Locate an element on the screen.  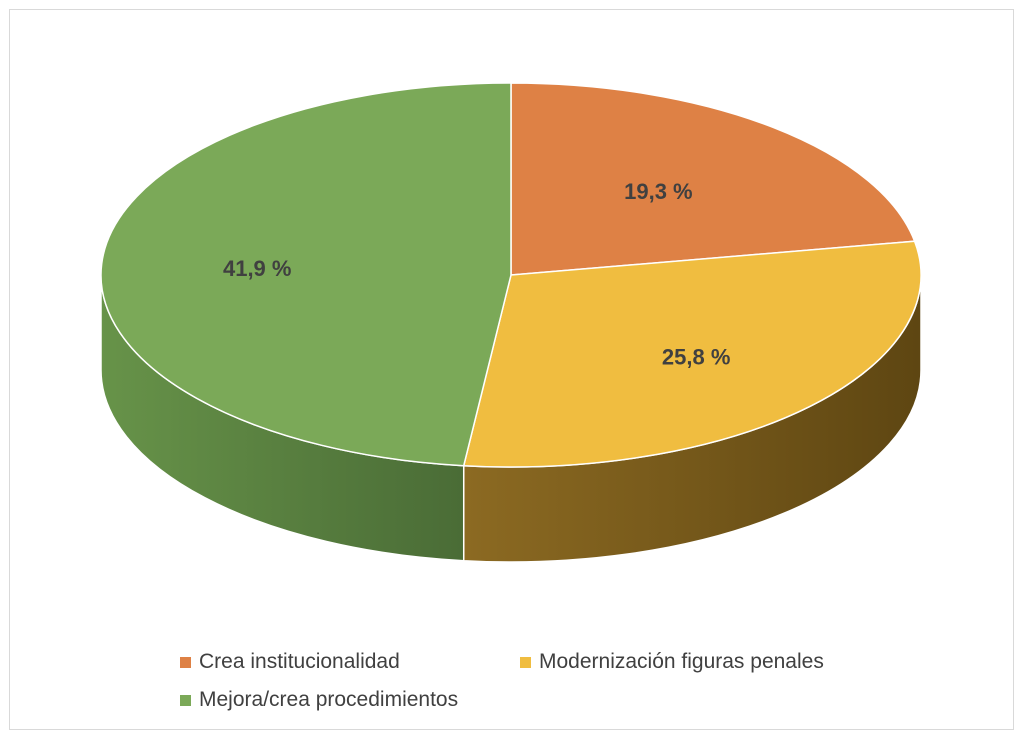
slice-label-1: 25,8 % is located at coordinates (696, 357).